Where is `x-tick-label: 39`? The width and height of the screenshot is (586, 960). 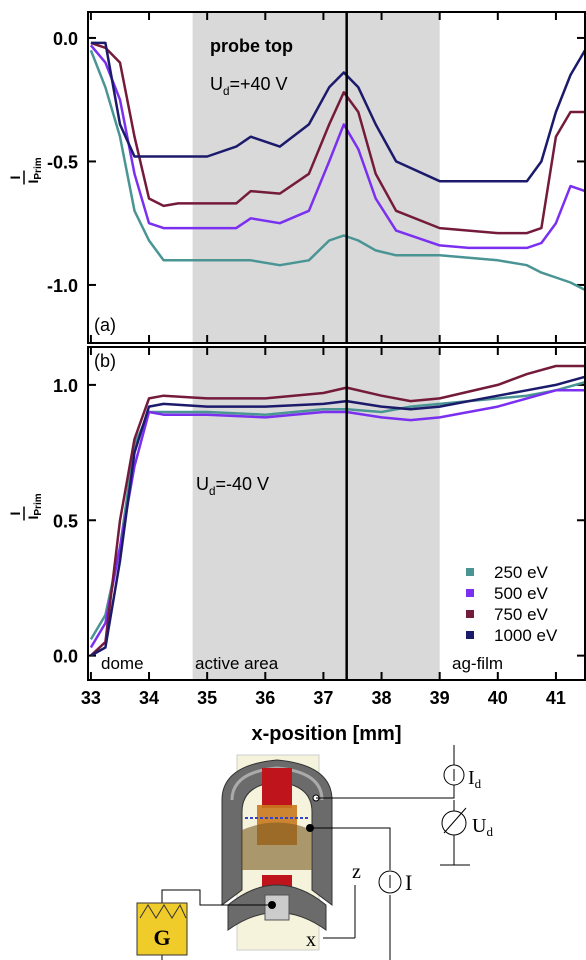 x-tick-label: 39 is located at coordinates (440, 698).